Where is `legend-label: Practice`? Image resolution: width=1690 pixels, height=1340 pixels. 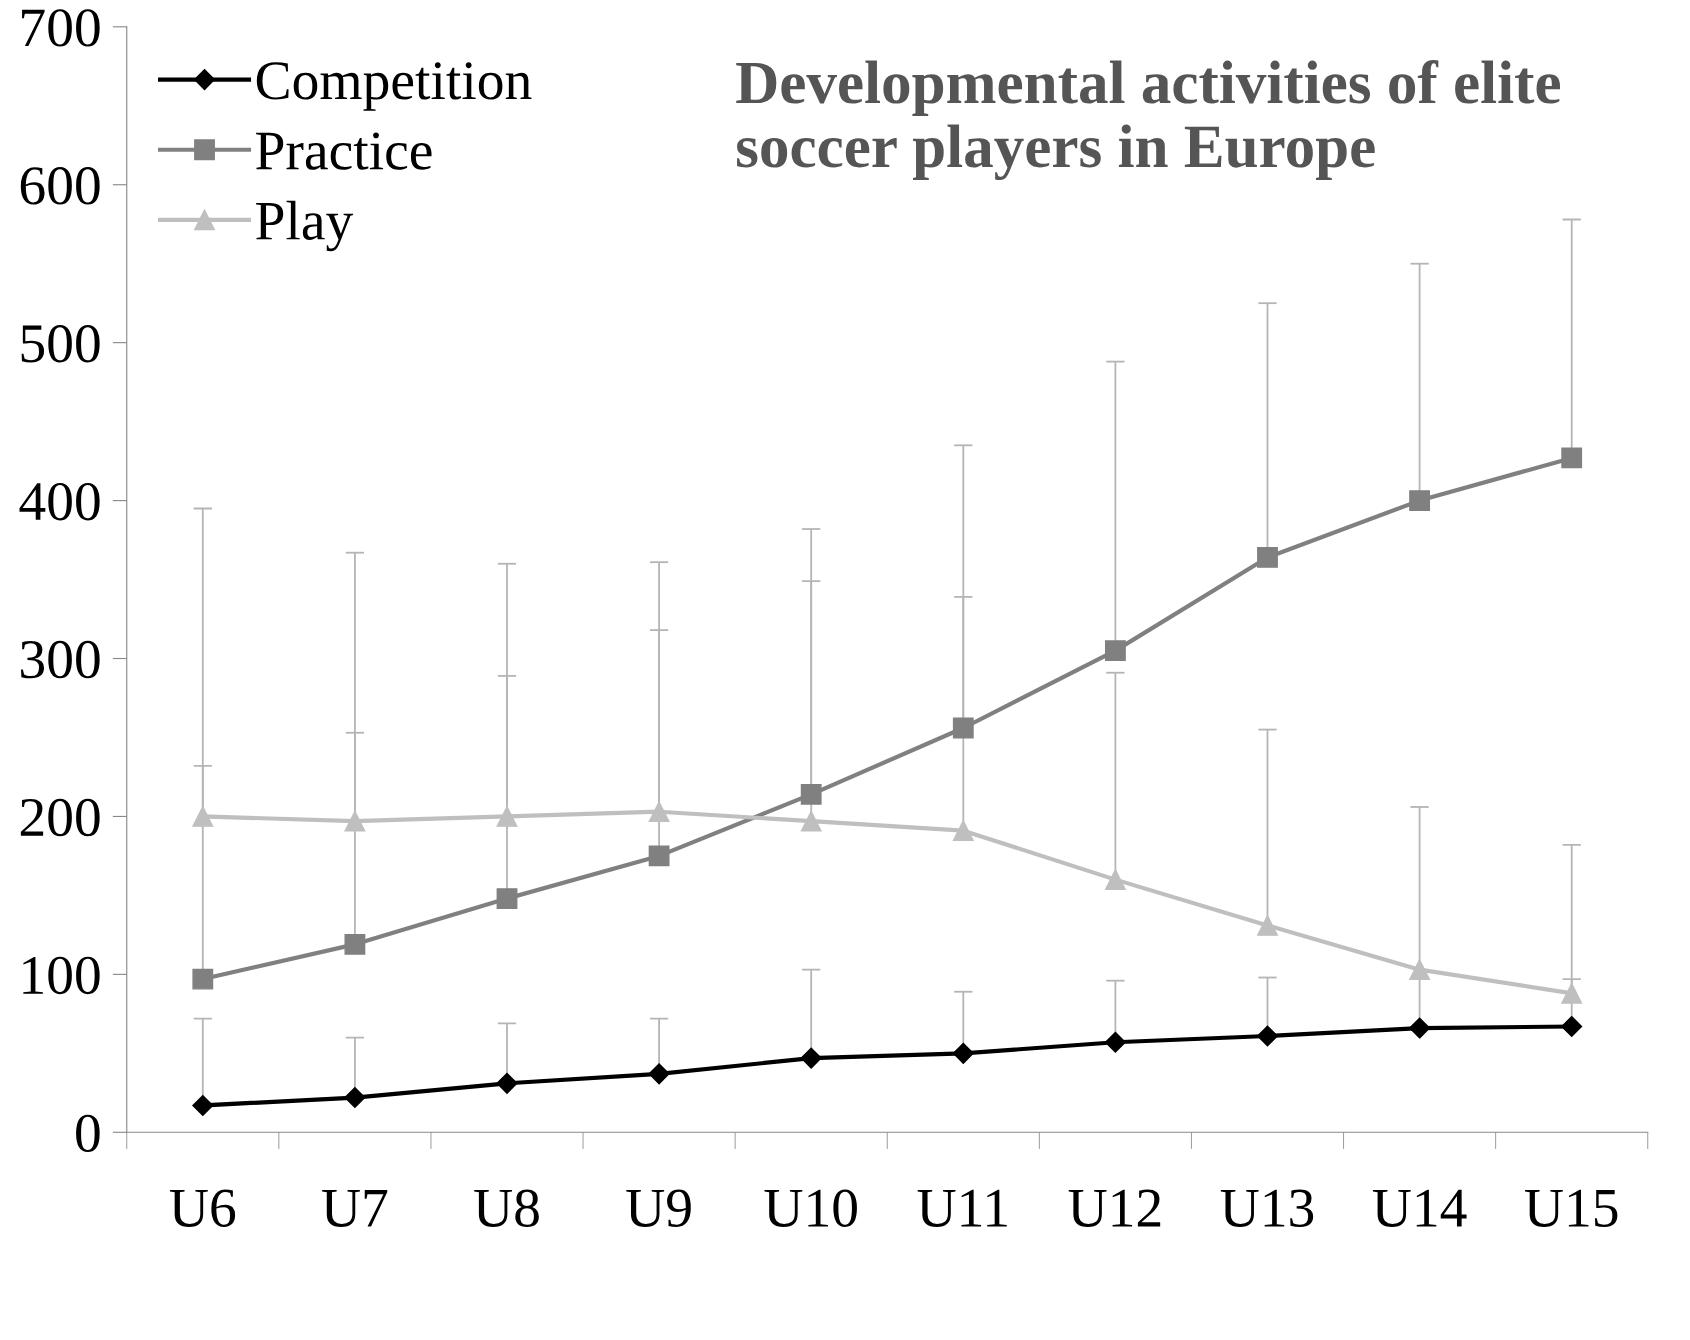
legend-label: Practice is located at coordinates (344, 151).